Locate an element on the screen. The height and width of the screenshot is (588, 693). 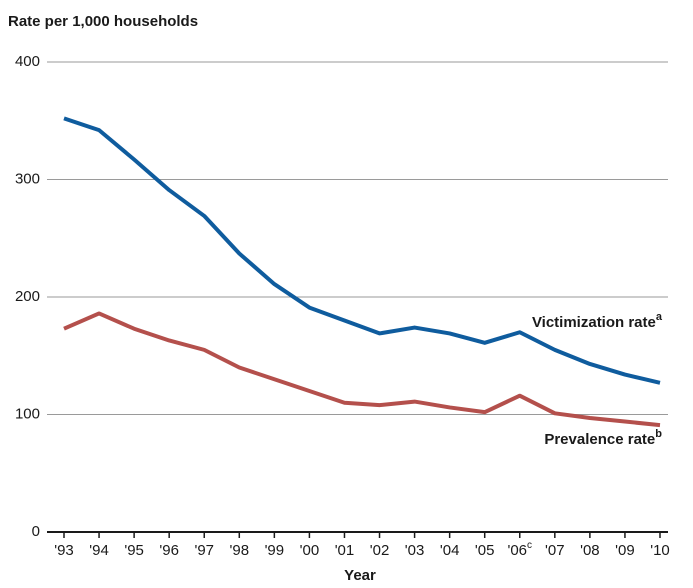
x-tick-text: '07 is located at coordinates (555, 550).